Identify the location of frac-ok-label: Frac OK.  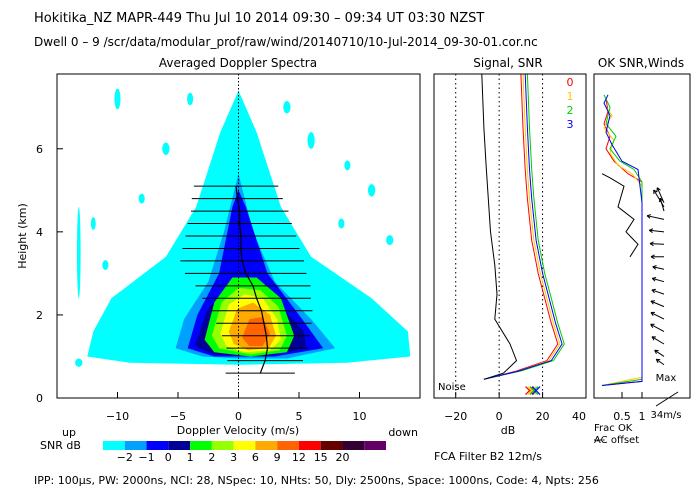
(613, 428).